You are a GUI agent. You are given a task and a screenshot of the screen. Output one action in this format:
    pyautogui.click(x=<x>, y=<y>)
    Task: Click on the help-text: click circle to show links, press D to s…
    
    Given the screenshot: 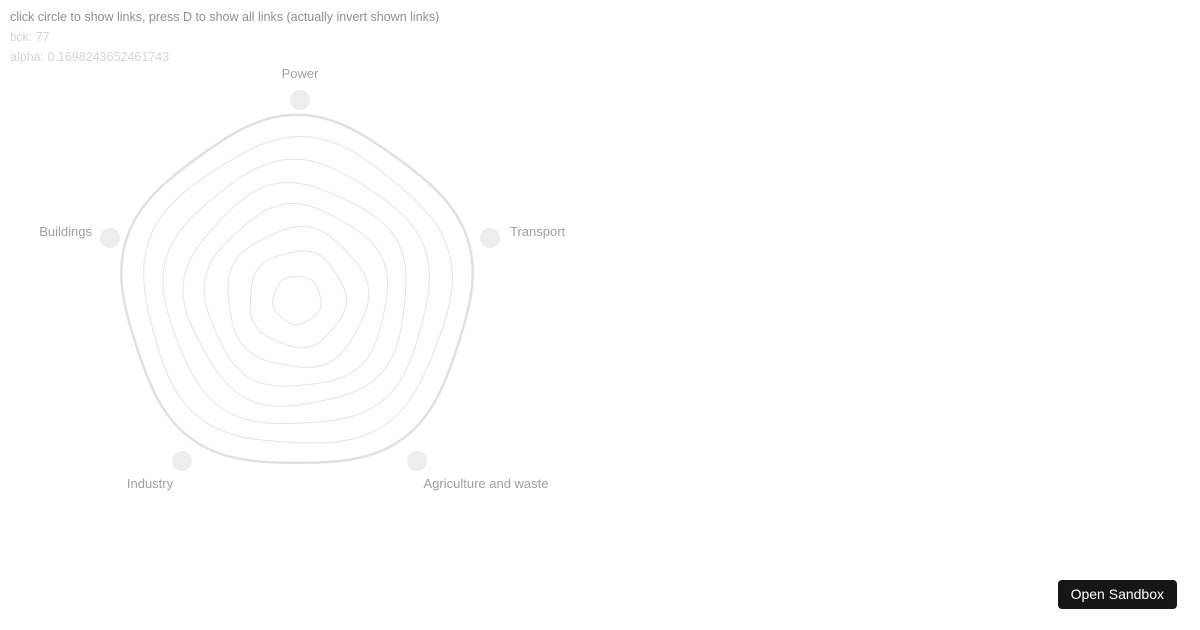 What is the action you would take?
    pyautogui.click(x=225, y=17)
    